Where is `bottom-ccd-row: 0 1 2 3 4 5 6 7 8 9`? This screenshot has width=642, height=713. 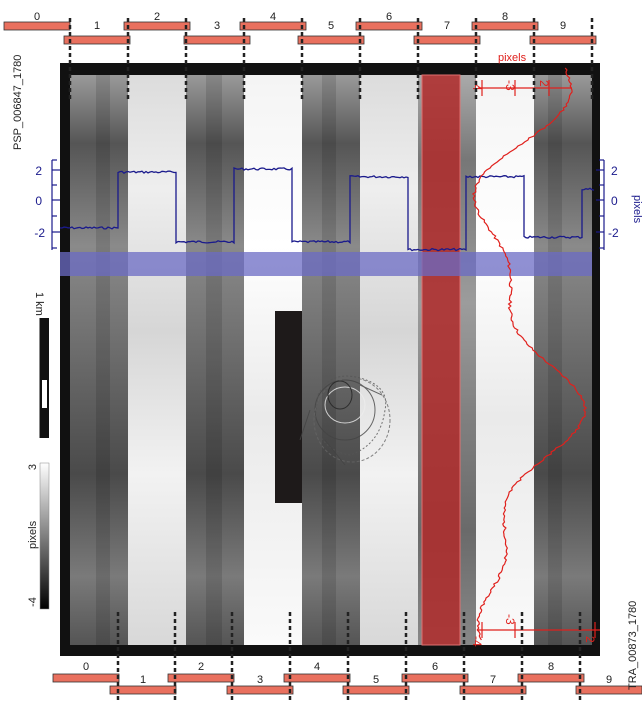
bottom-ccd-row: 0 1 2 3 4 5 6 7 8 9 is located at coordinates (347, 678).